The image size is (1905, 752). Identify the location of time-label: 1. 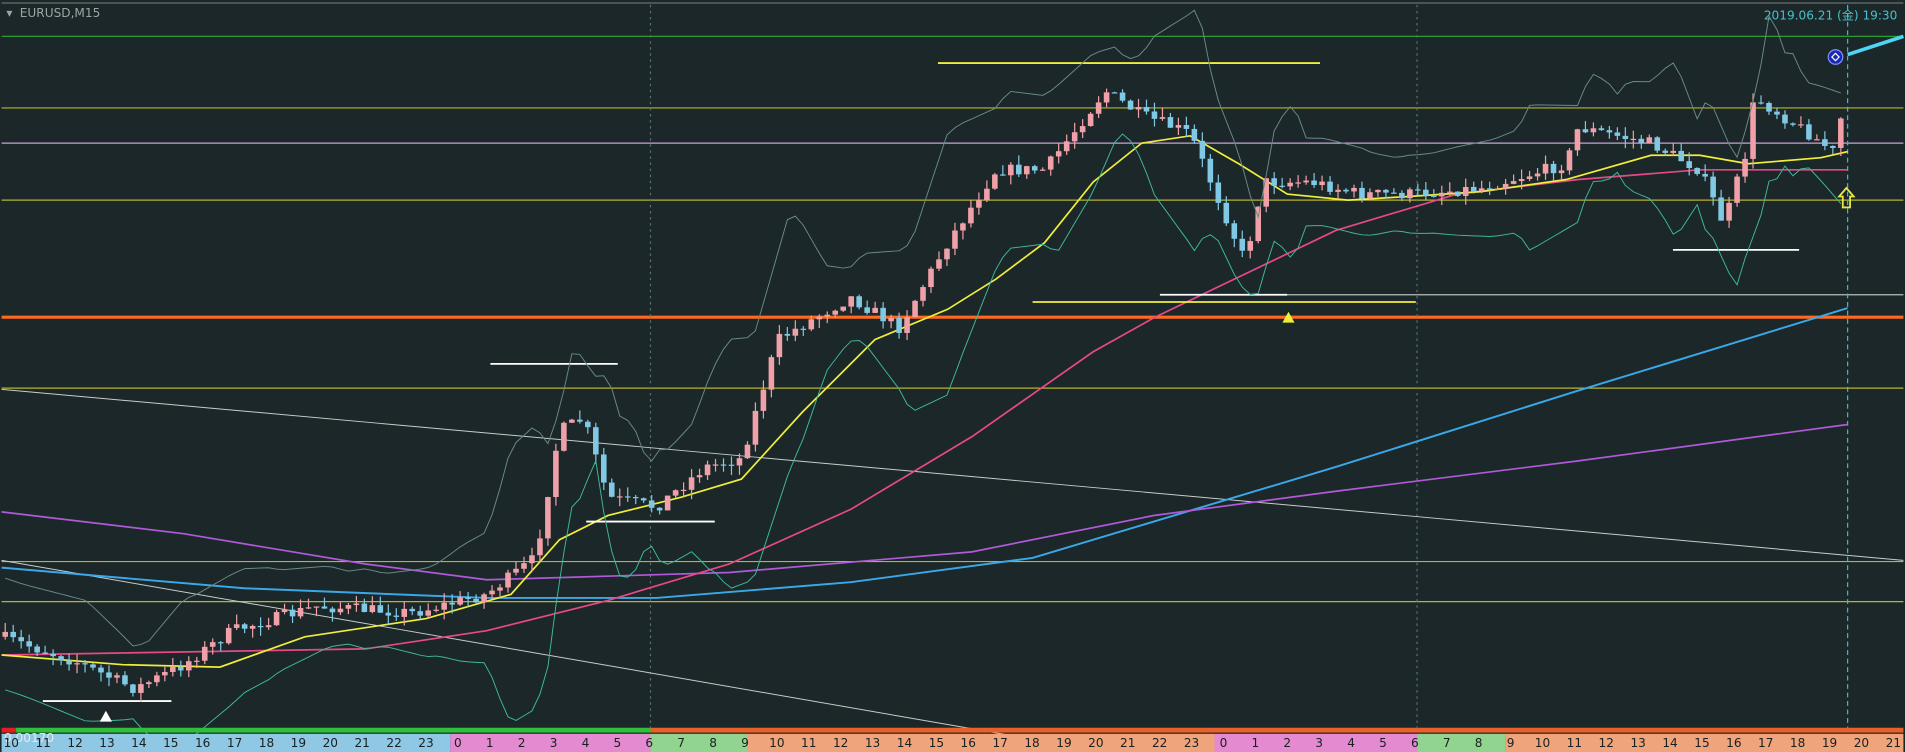
(1256, 743).